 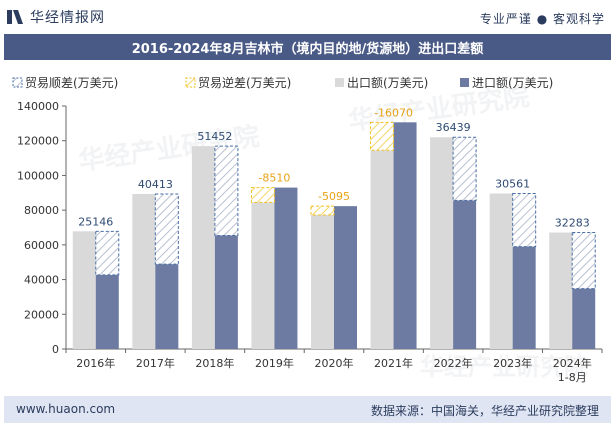 I want to click on y-tick-label: 20000, so click(x=41, y=314).